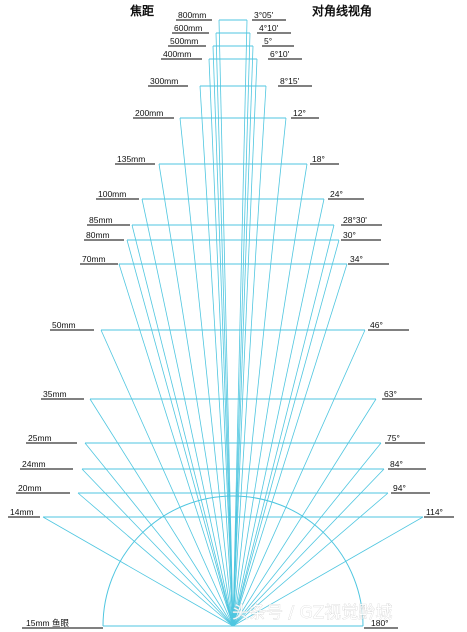  Describe the element at coordinates (188, 28) in the screenshot. I see `focal-label: 600mm` at that location.